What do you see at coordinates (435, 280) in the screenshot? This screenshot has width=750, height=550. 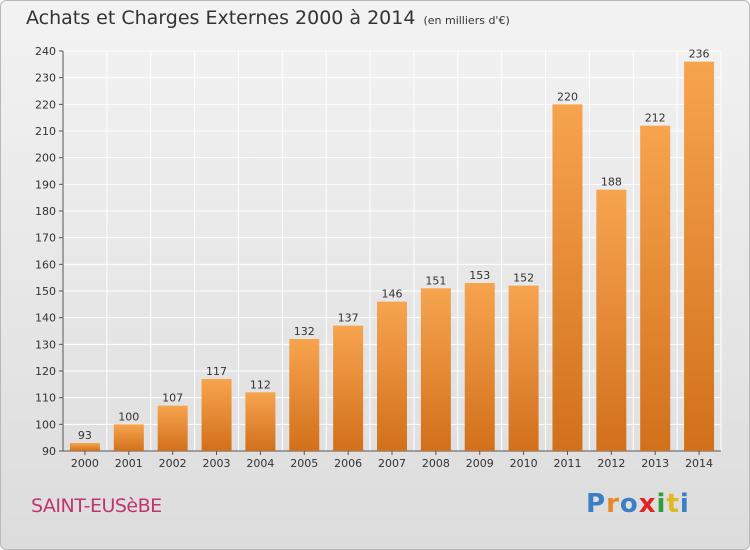 I see `value-label-2008: 151` at bounding box center [435, 280].